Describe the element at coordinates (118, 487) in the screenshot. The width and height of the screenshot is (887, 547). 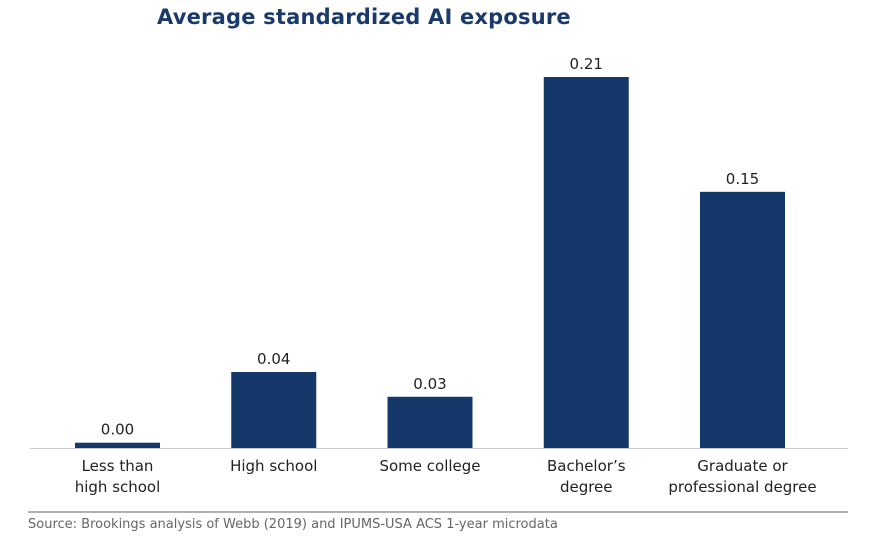
I see `category-label: high school` at that location.